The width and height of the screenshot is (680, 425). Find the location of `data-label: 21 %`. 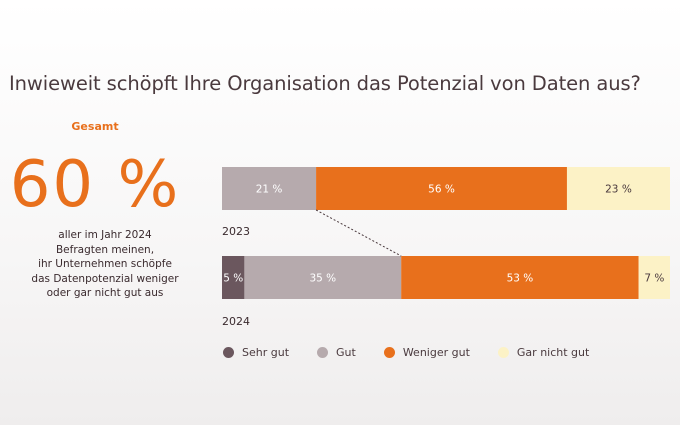

data-label: 21 % is located at coordinates (269, 190).